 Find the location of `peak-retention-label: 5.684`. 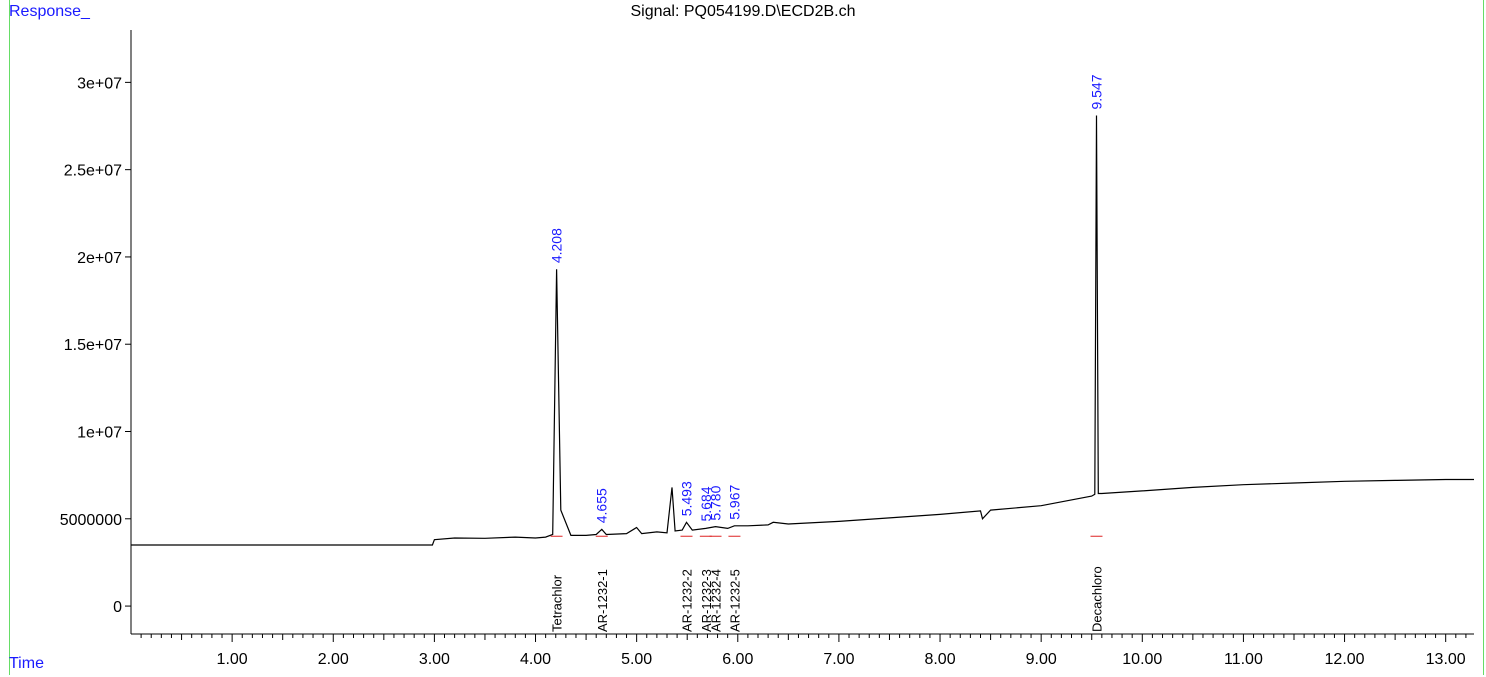

peak-retention-label: 5.684 is located at coordinates (706, 503).